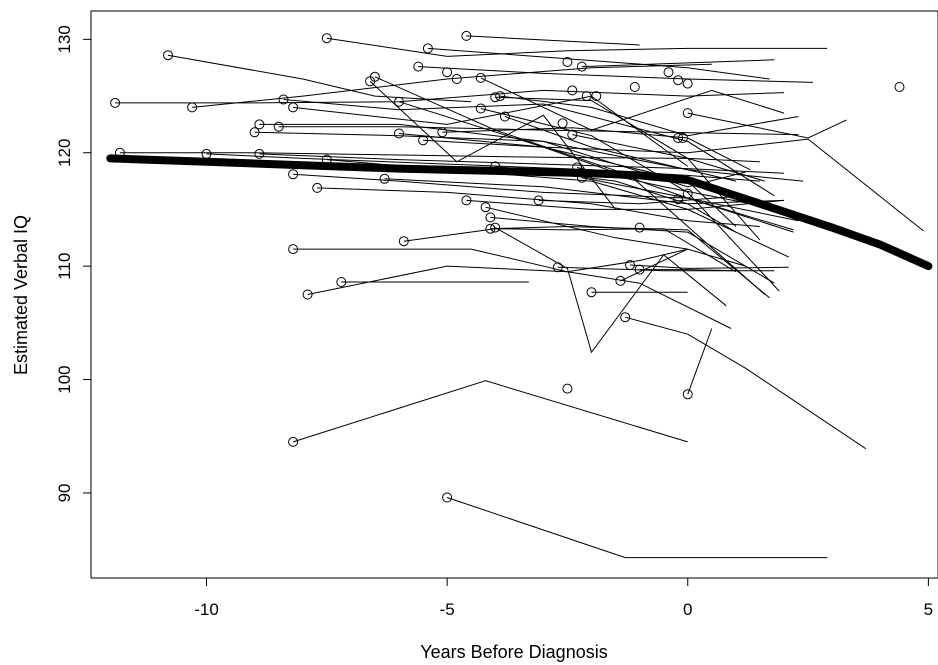  Describe the element at coordinates (21, 295) in the screenshot. I see `y-axis-label: Estimated Verbal IQ` at that location.